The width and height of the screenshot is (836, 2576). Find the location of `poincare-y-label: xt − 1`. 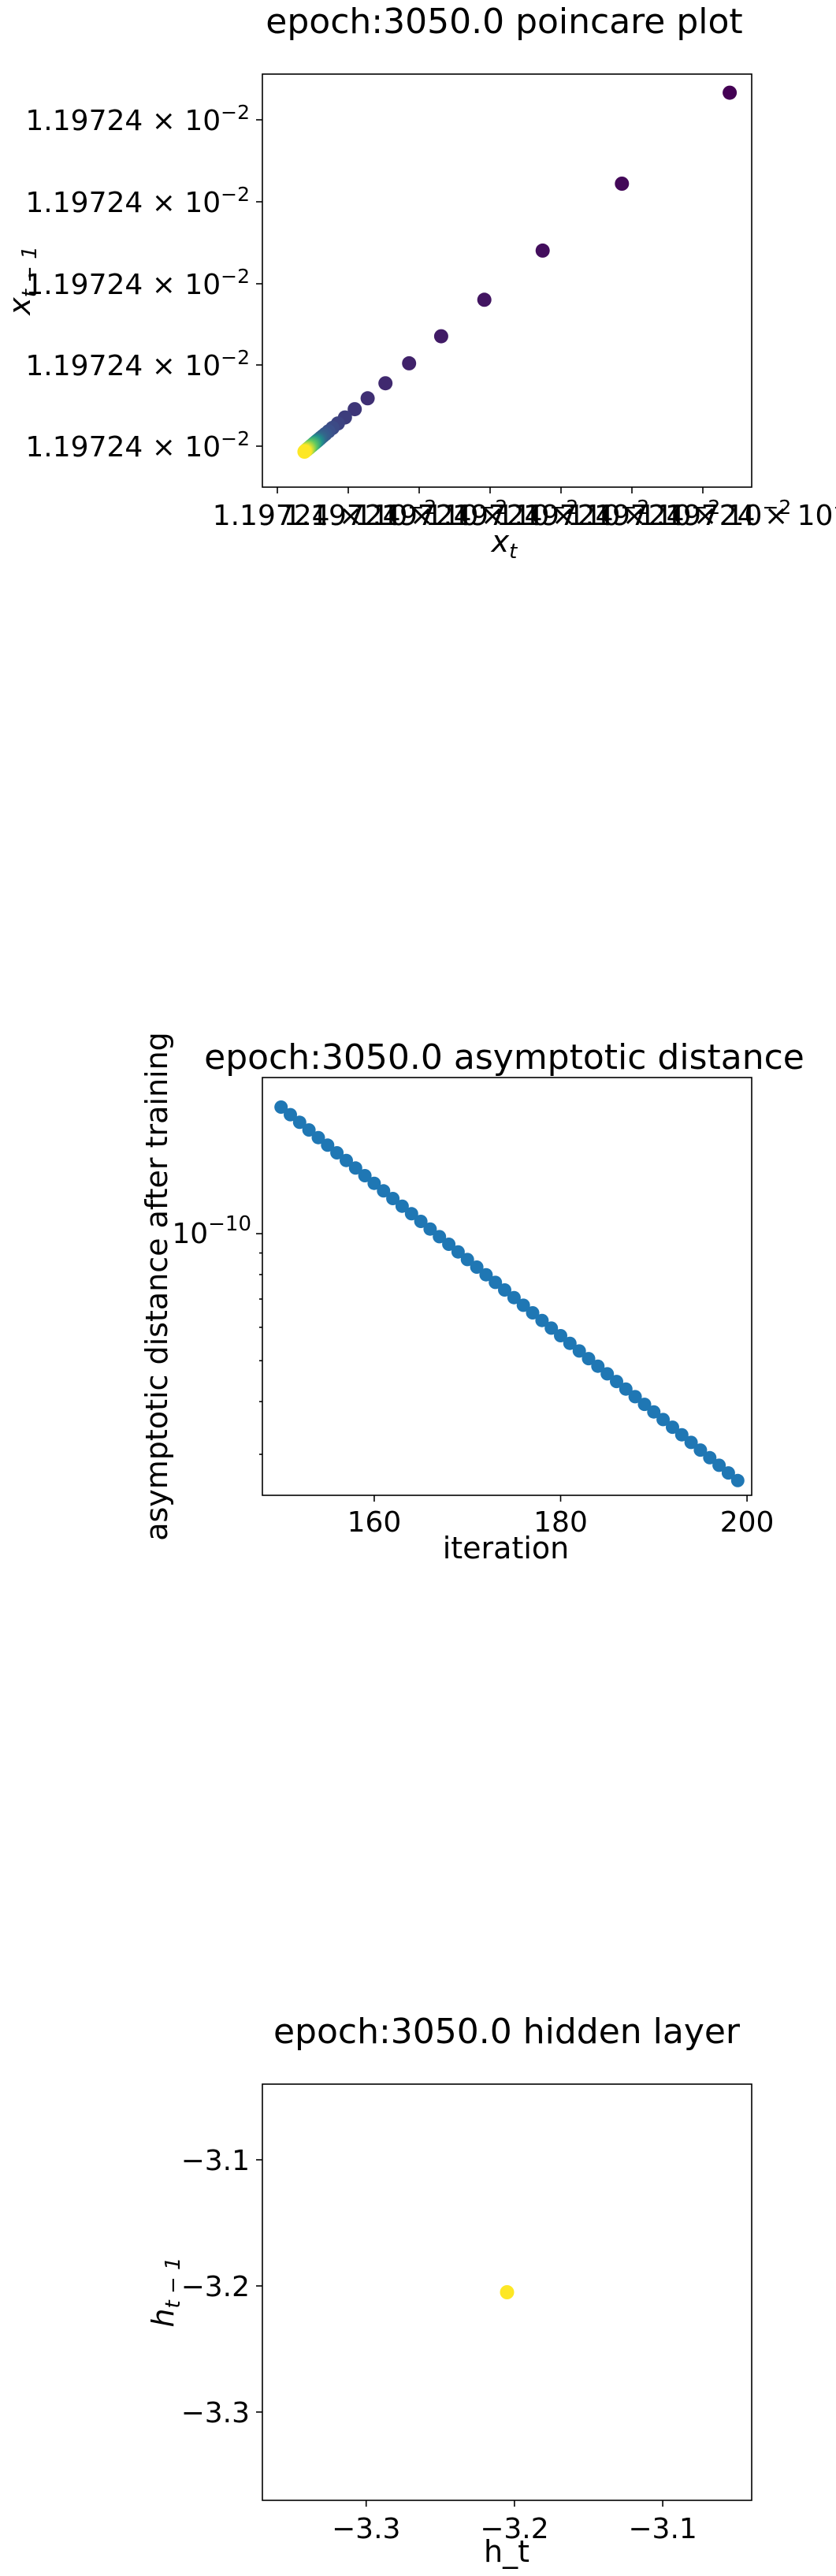

poincare-y-label: xt − 1 is located at coordinates (22, 281).